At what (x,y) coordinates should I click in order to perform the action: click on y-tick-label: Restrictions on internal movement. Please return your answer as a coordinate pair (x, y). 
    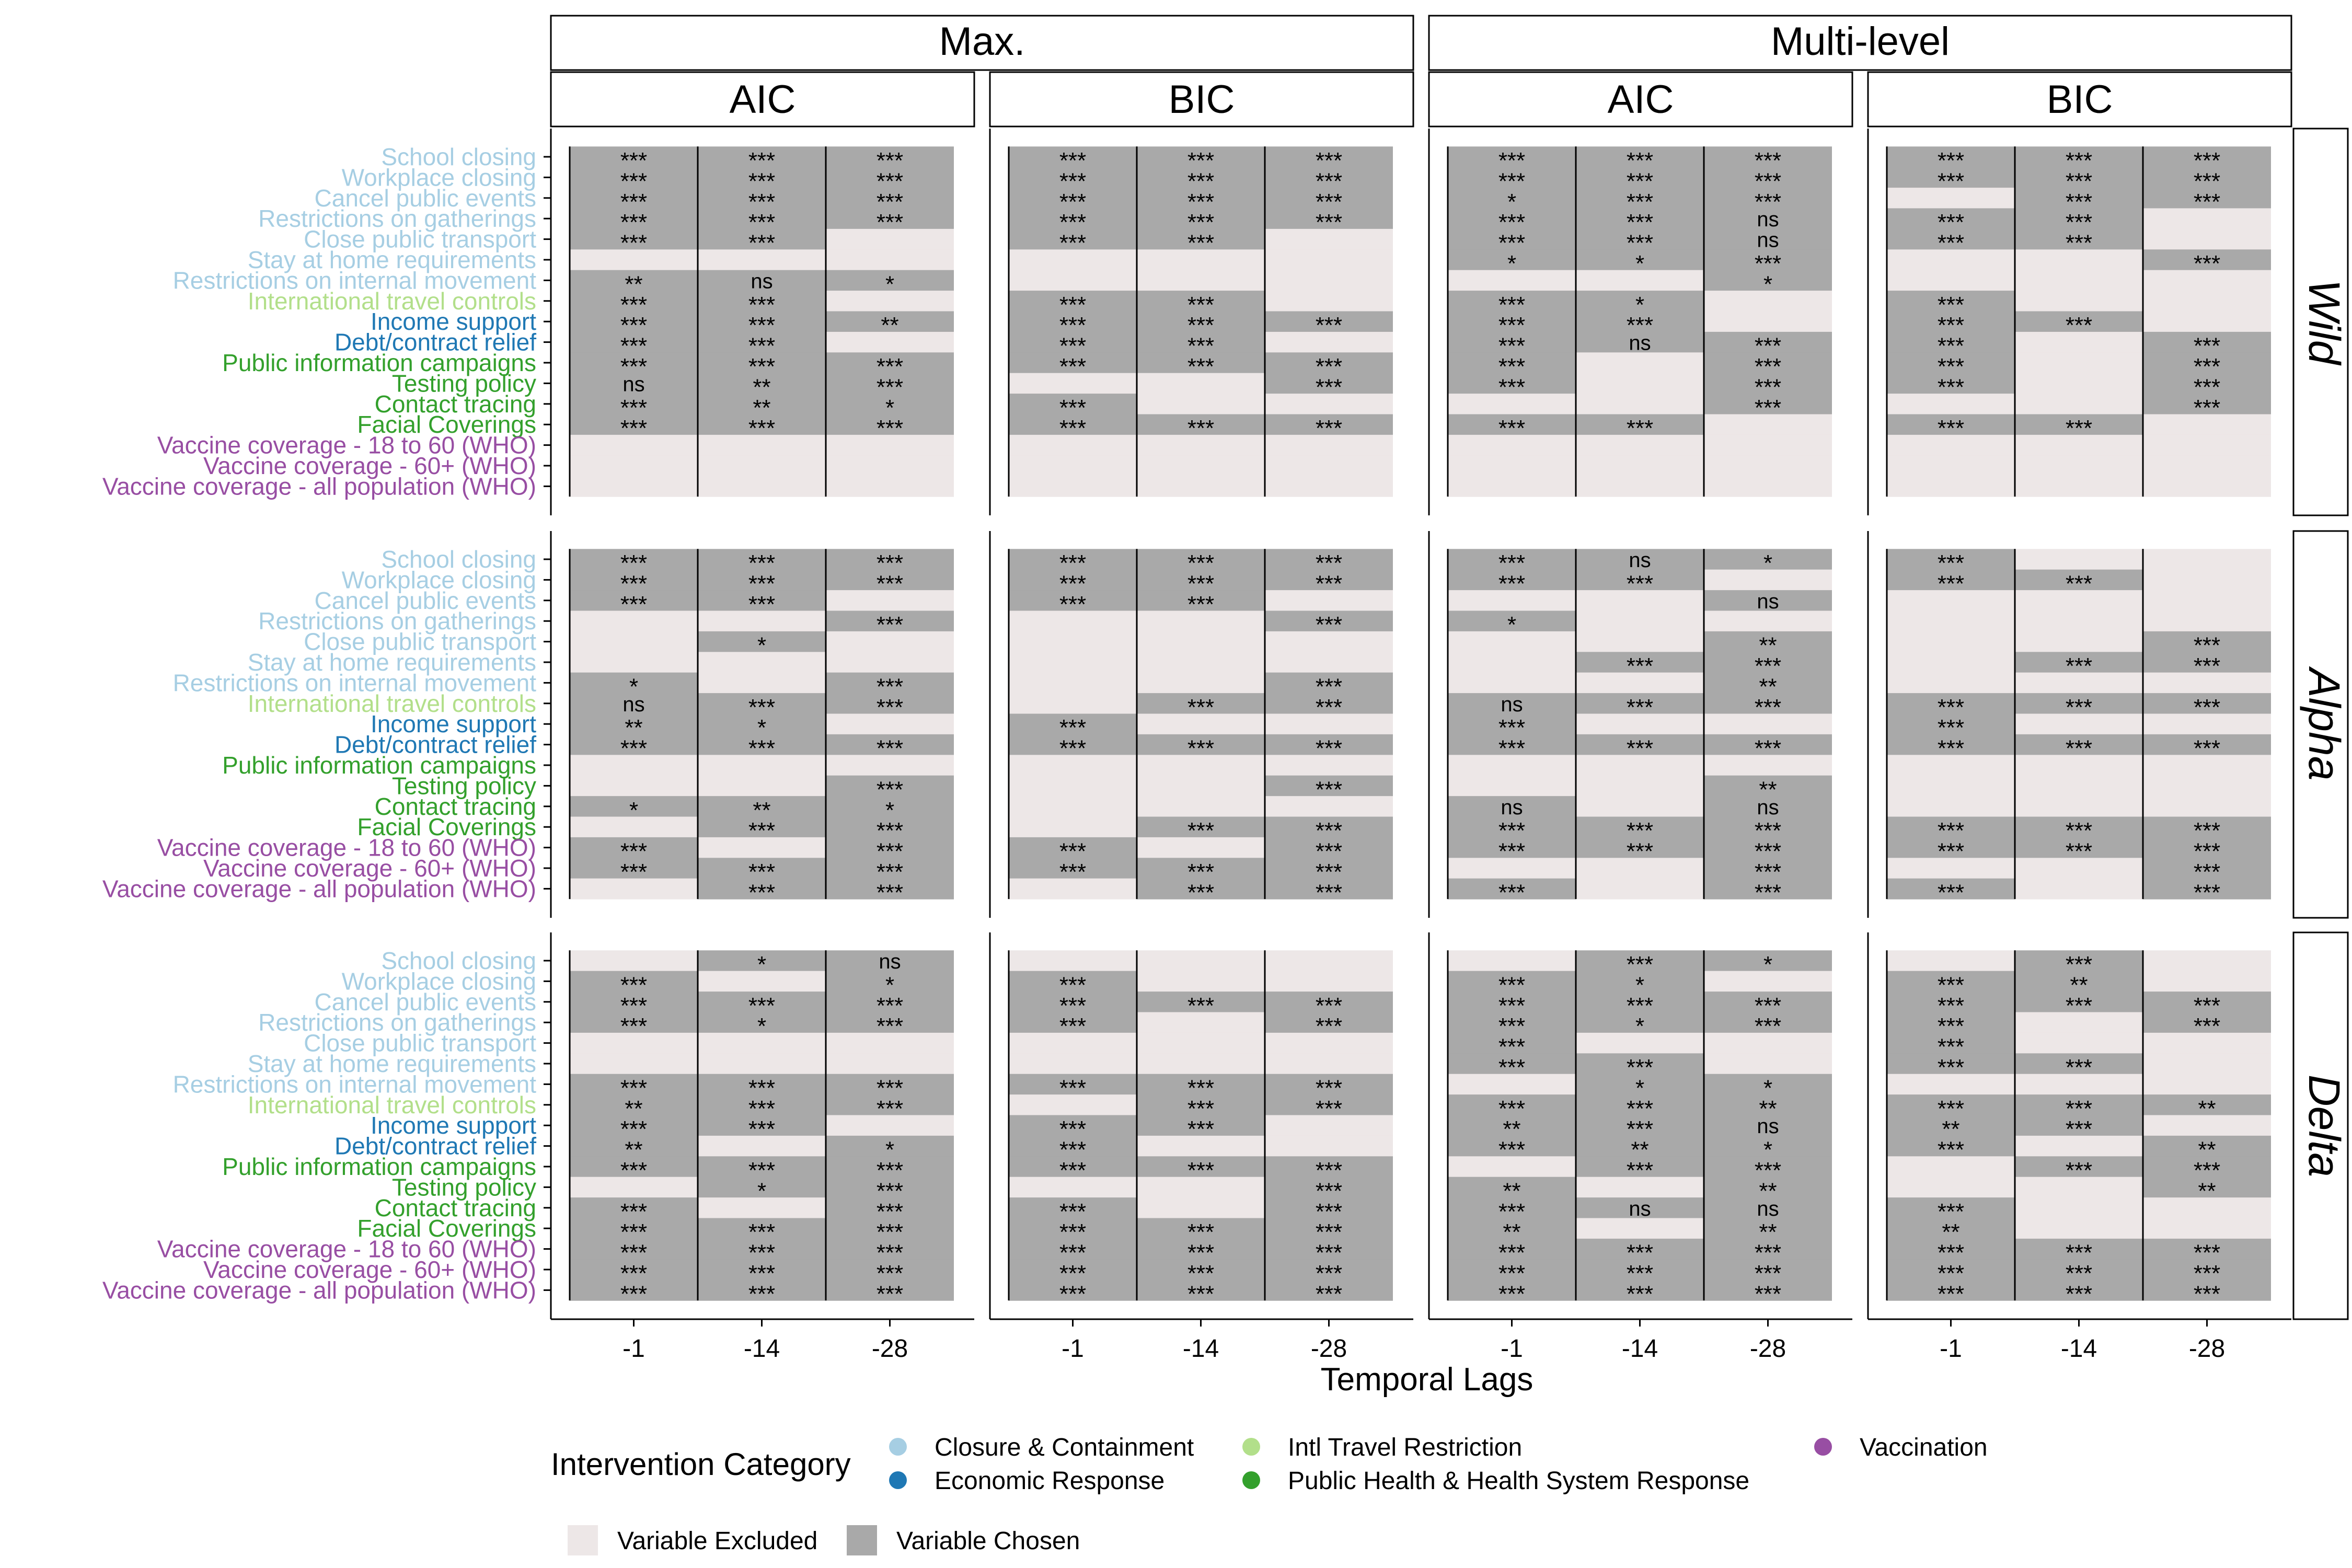
    Looking at the image, I should click on (355, 682).